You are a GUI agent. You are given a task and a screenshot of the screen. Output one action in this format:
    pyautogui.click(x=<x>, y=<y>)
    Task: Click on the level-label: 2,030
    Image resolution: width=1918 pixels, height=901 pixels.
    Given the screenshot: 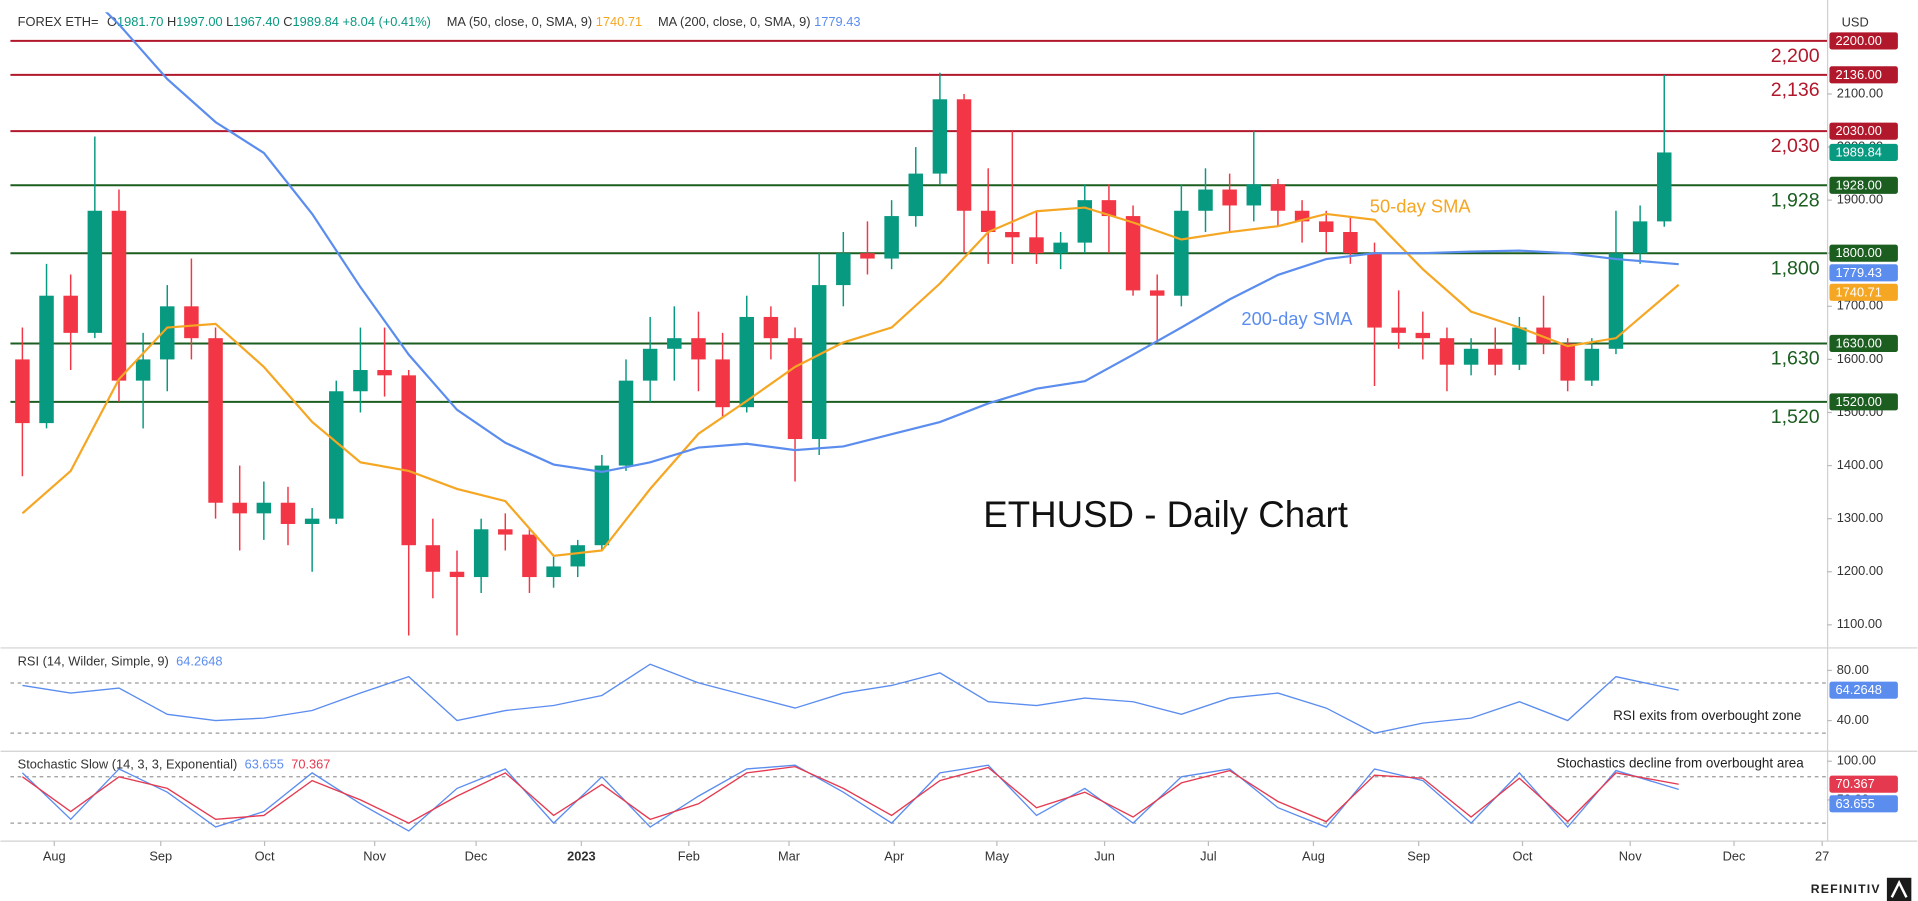 What is the action you would take?
    pyautogui.click(x=1795, y=146)
    